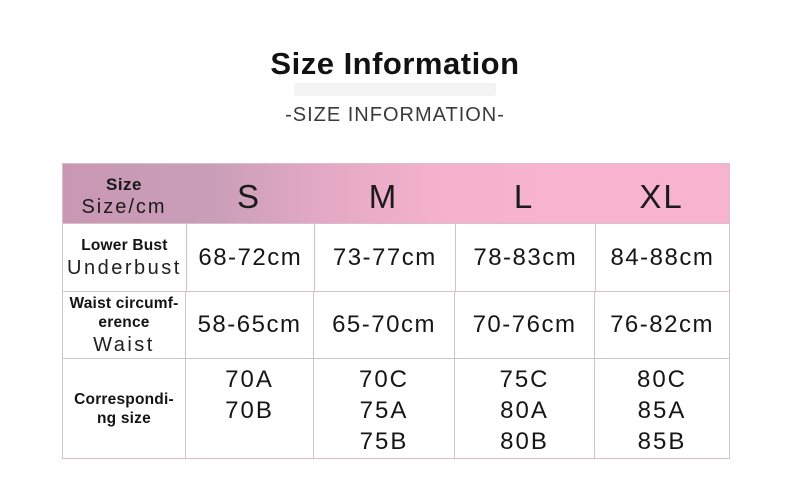 The width and height of the screenshot is (790, 504). I want to click on value-line: 70B, so click(249, 410).